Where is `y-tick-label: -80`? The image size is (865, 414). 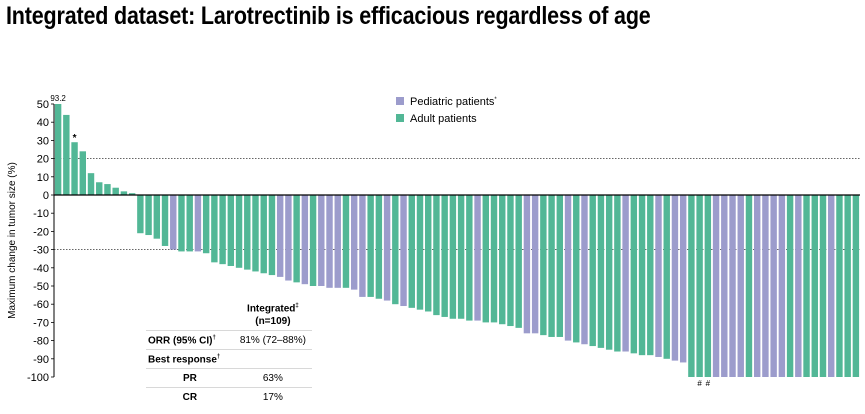 y-tick-label: -80 is located at coordinates (41, 342).